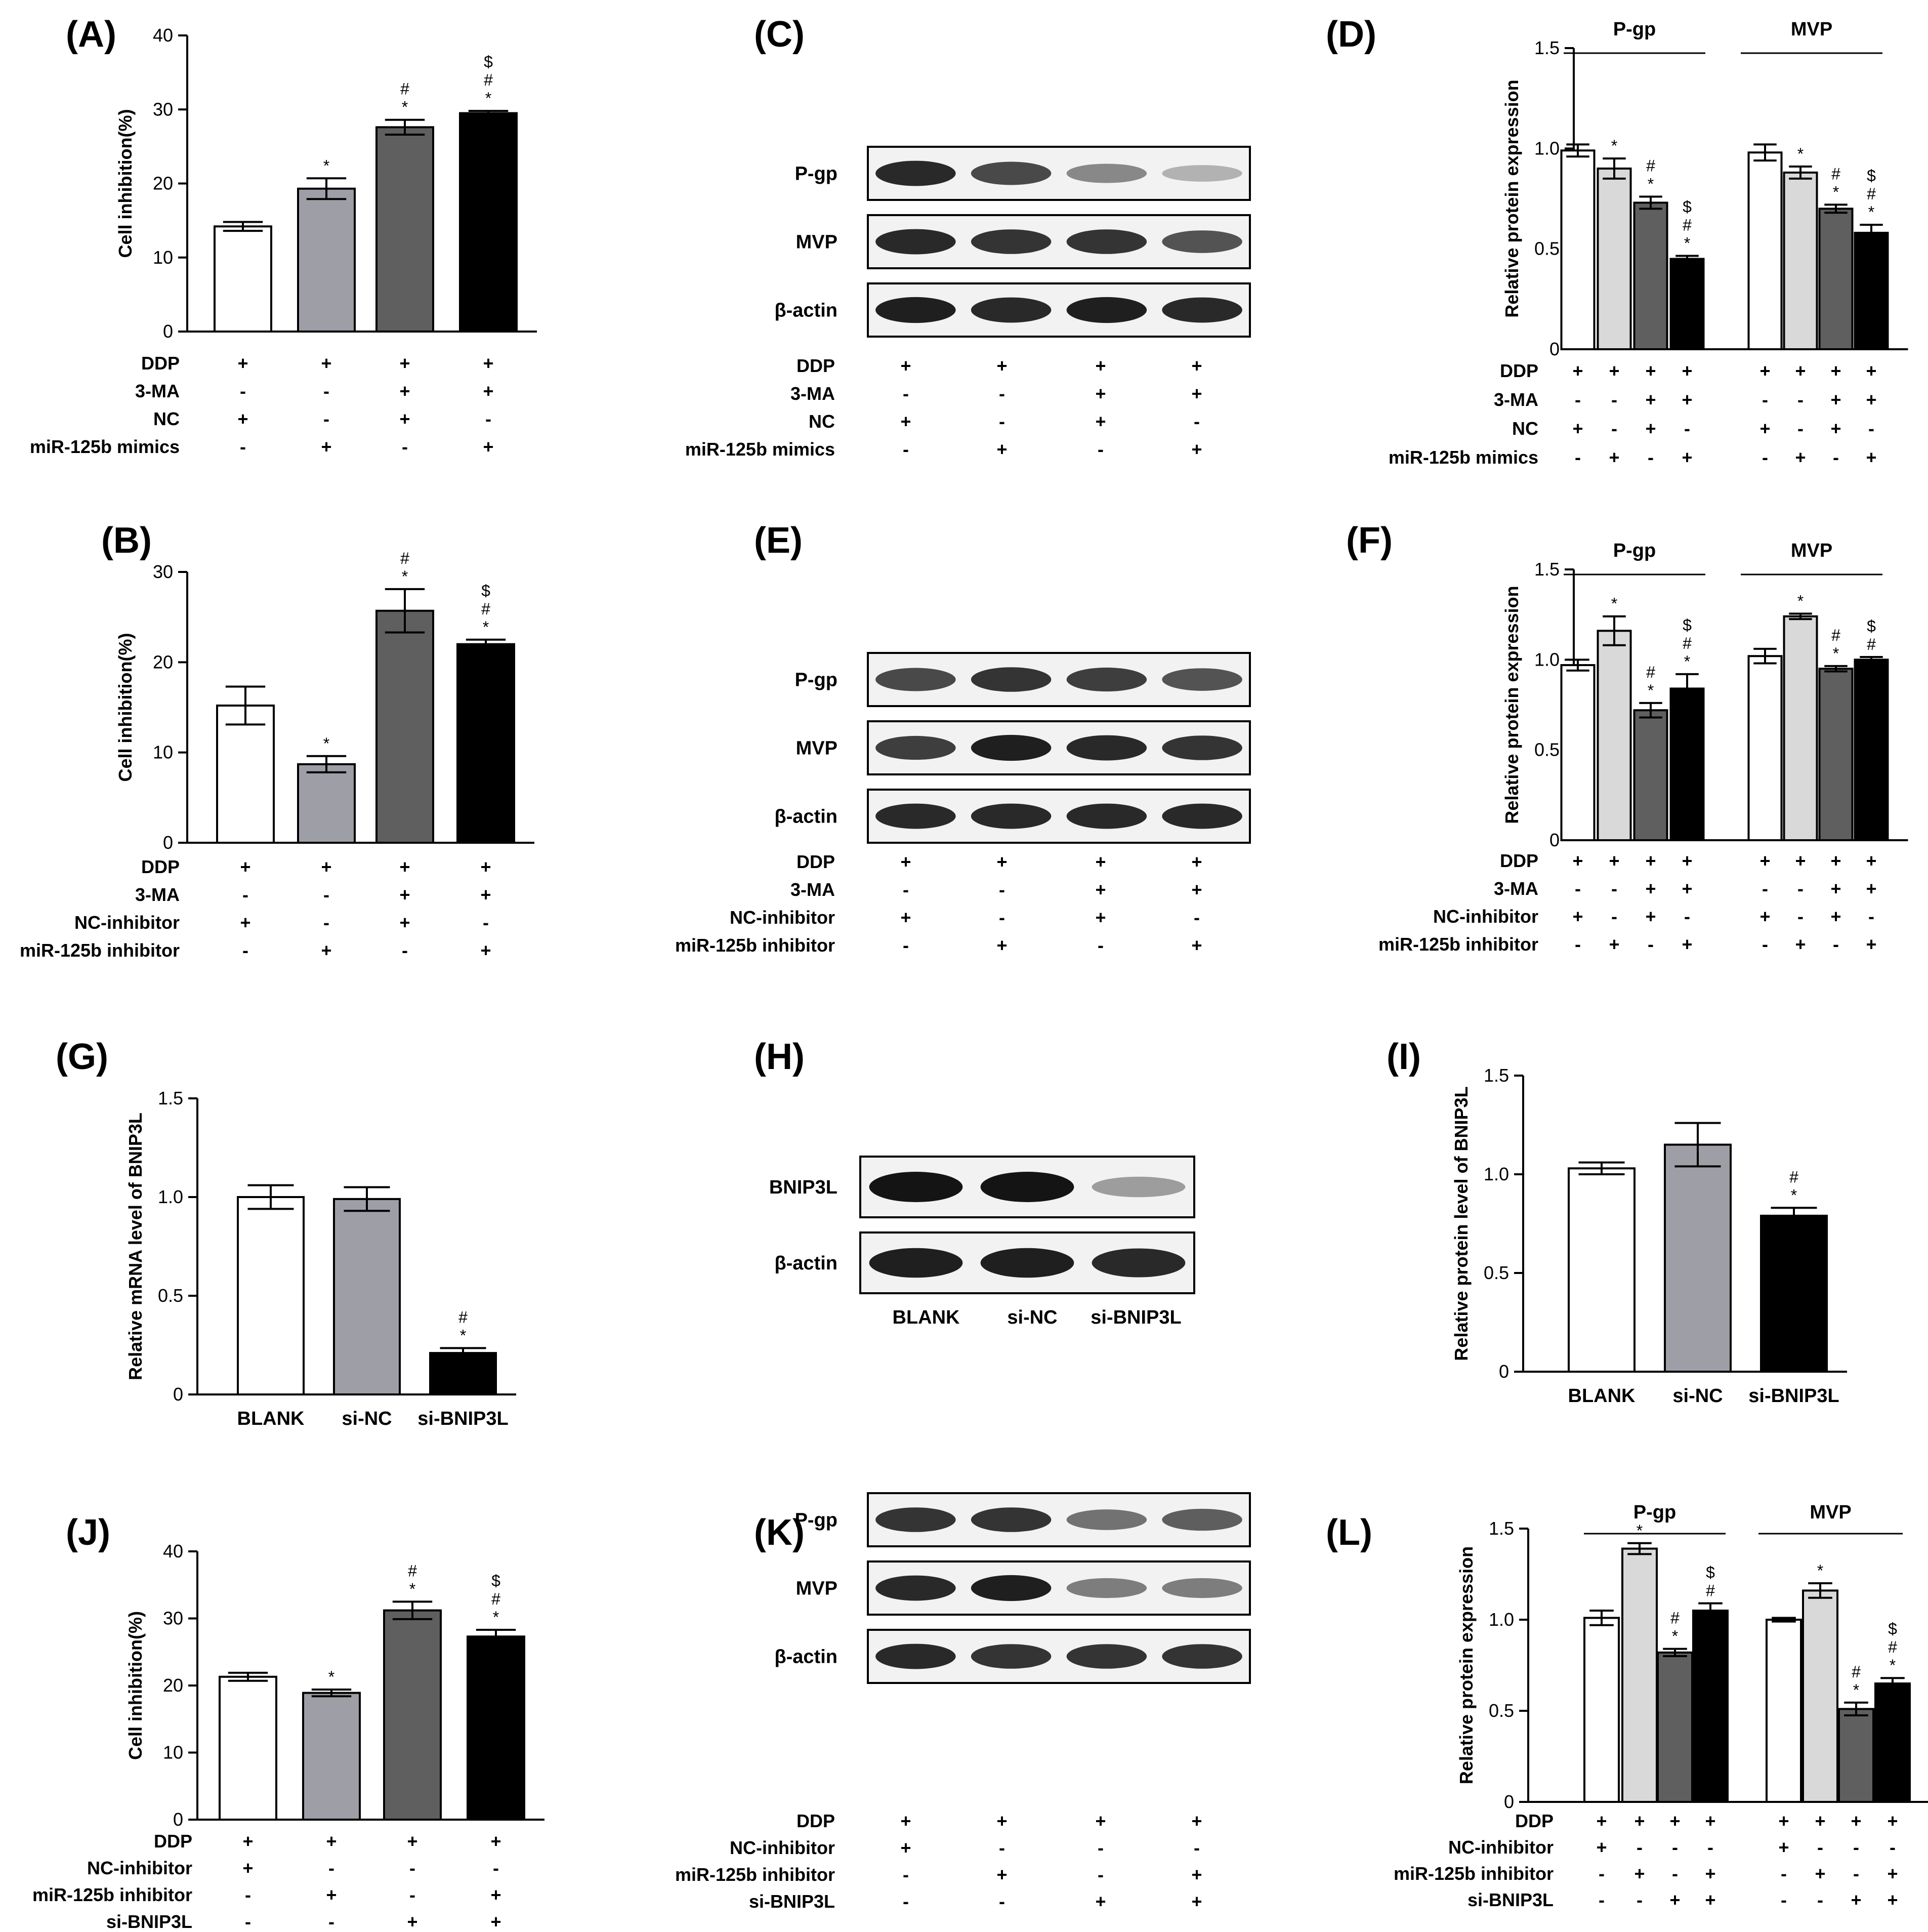 This screenshot has height=1932, width=1928. I want to click on significance-mark: $, so click(496, 1581).